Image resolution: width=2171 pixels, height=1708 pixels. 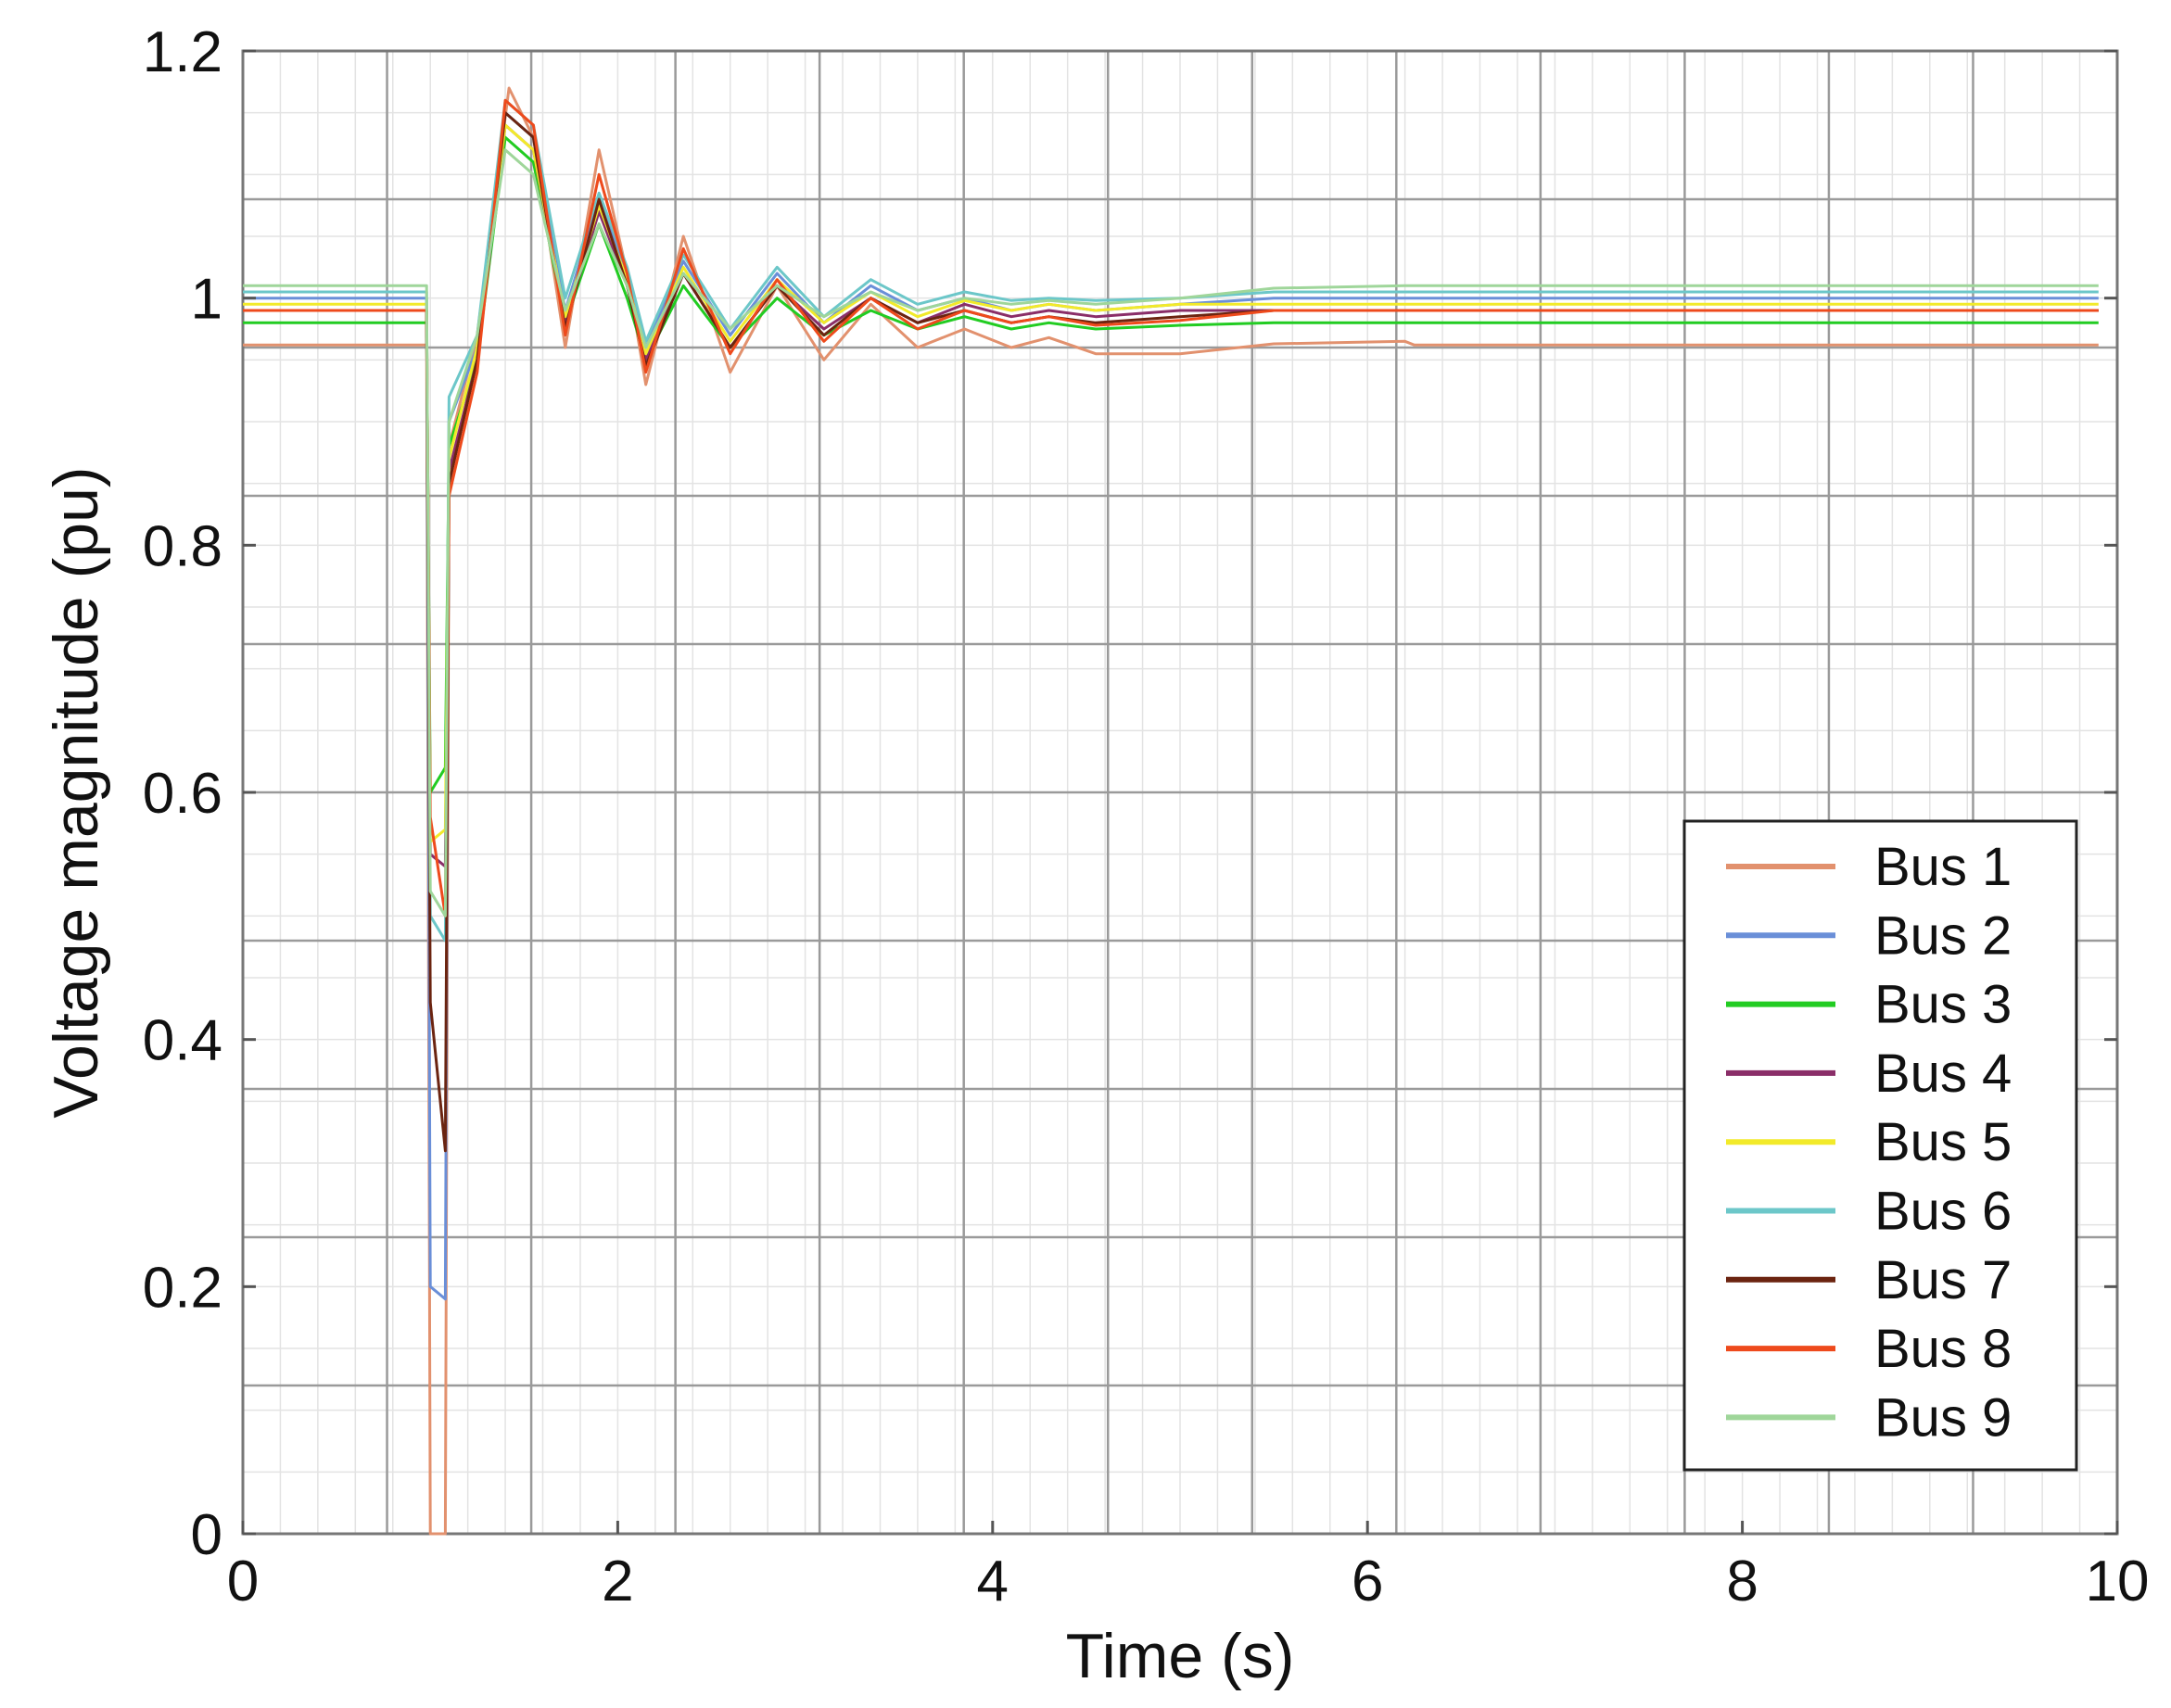 What do you see at coordinates (182, 52) in the screenshot?
I see `y-tick-label: 1.2` at bounding box center [182, 52].